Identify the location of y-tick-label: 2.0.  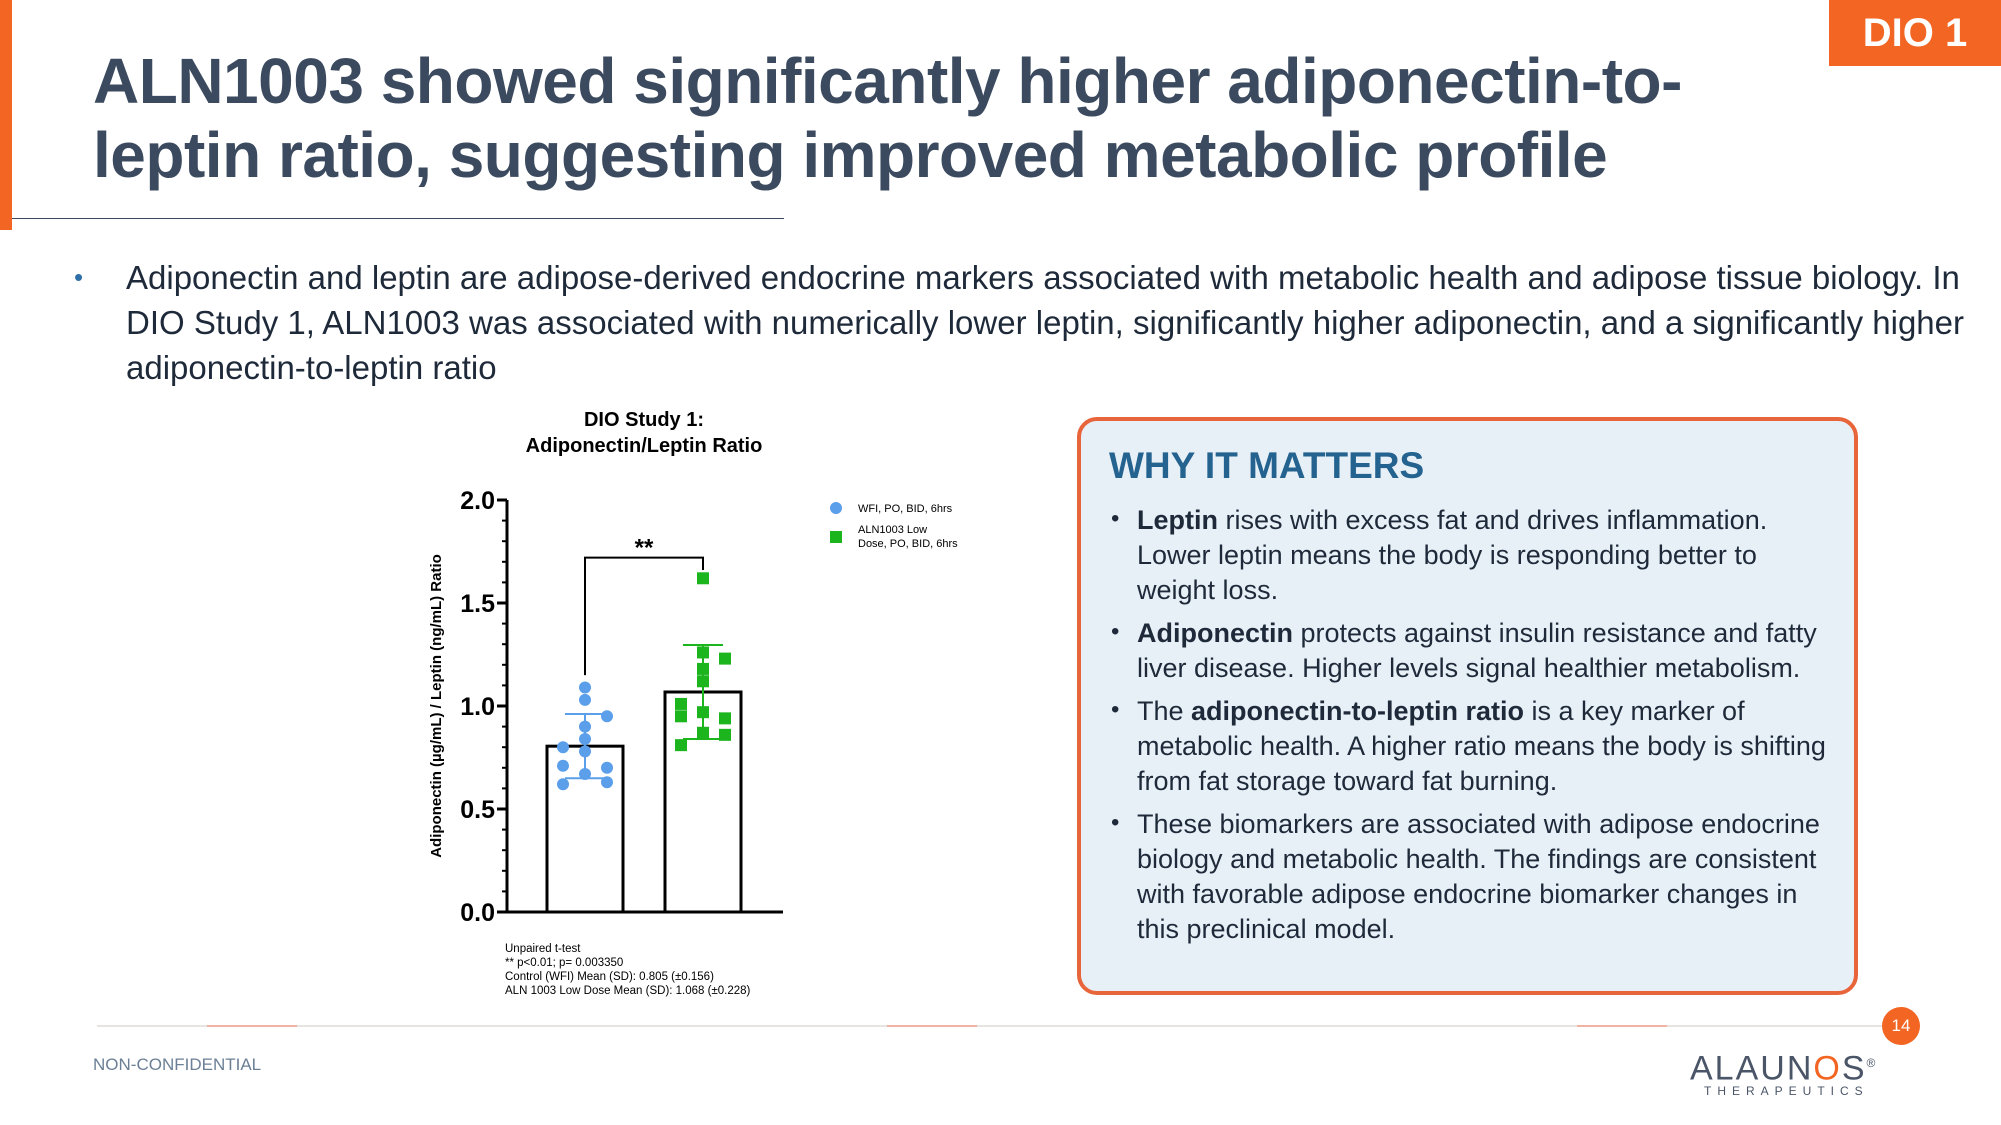
(477, 501).